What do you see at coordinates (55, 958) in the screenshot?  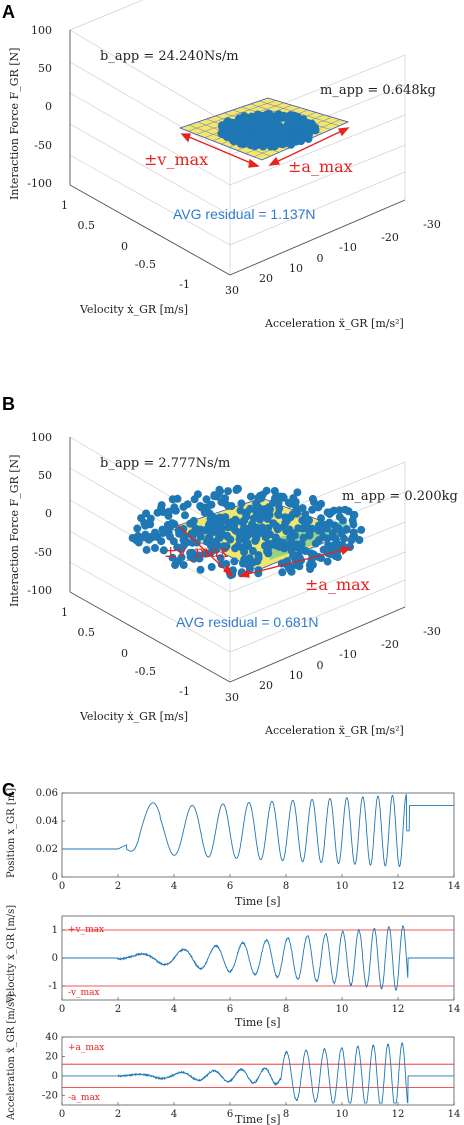 I see `y-tick-label: 0` at bounding box center [55, 958].